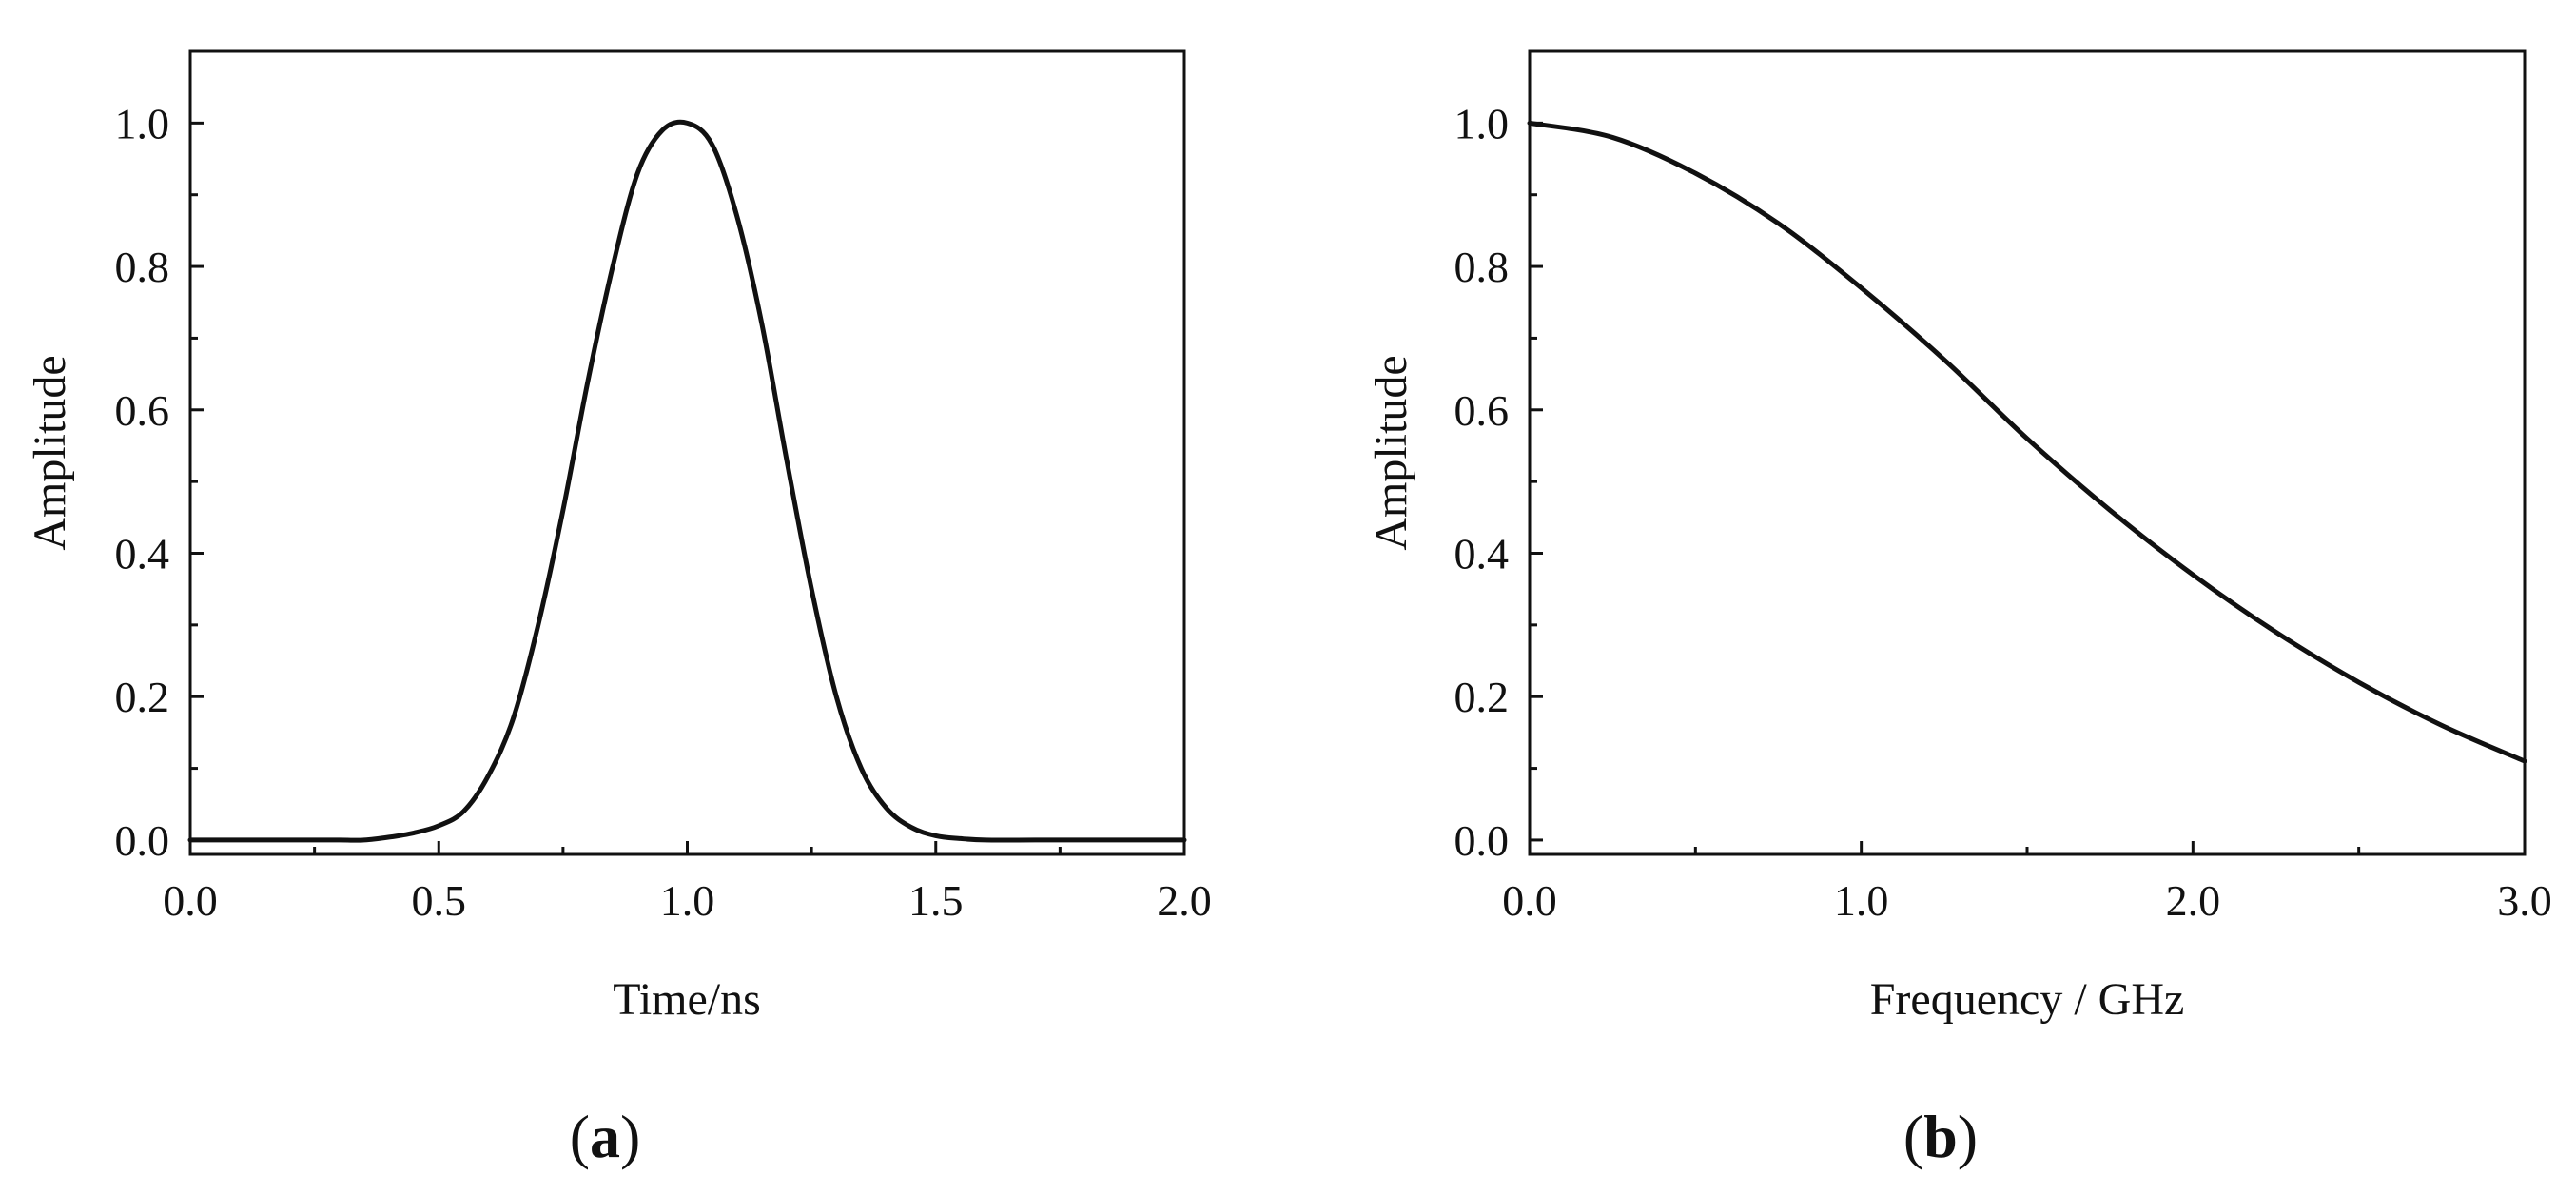  Describe the element at coordinates (687, 999) in the screenshot. I see `panel-a-x-axis-title: Time/ns` at that location.